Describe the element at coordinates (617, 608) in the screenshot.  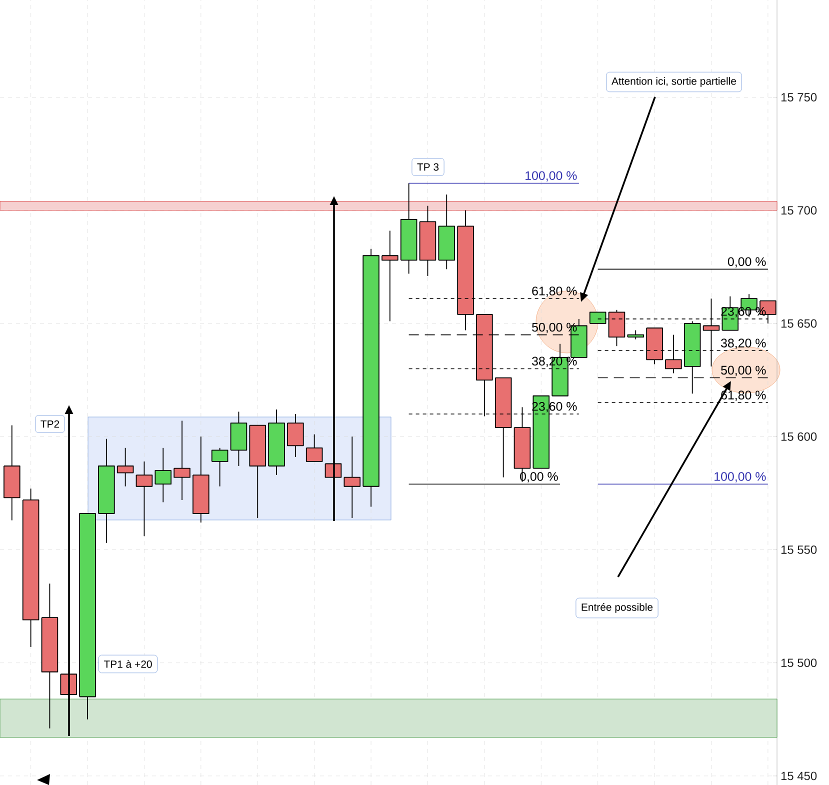
I see `annotation: Entrée possible` at that location.